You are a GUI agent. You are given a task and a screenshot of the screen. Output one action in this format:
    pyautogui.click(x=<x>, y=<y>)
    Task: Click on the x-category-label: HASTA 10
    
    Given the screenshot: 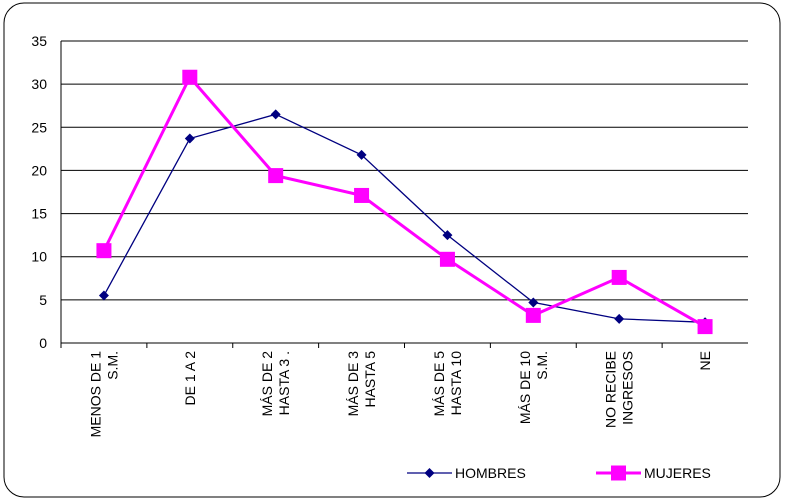 What is the action you would take?
    pyautogui.click(x=456, y=383)
    